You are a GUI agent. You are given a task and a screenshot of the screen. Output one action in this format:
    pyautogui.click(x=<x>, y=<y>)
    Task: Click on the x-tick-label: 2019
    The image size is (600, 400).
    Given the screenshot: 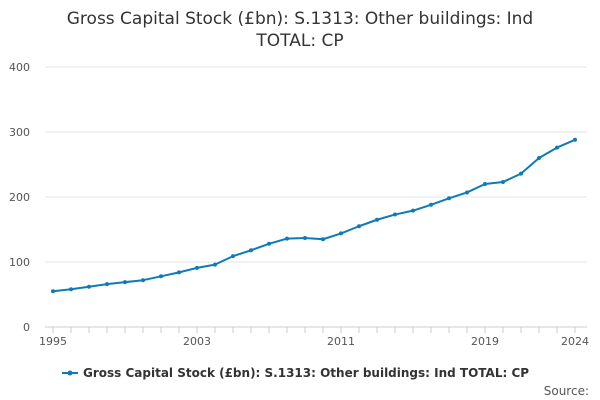 What is the action you would take?
    pyautogui.click(x=485, y=341)
    